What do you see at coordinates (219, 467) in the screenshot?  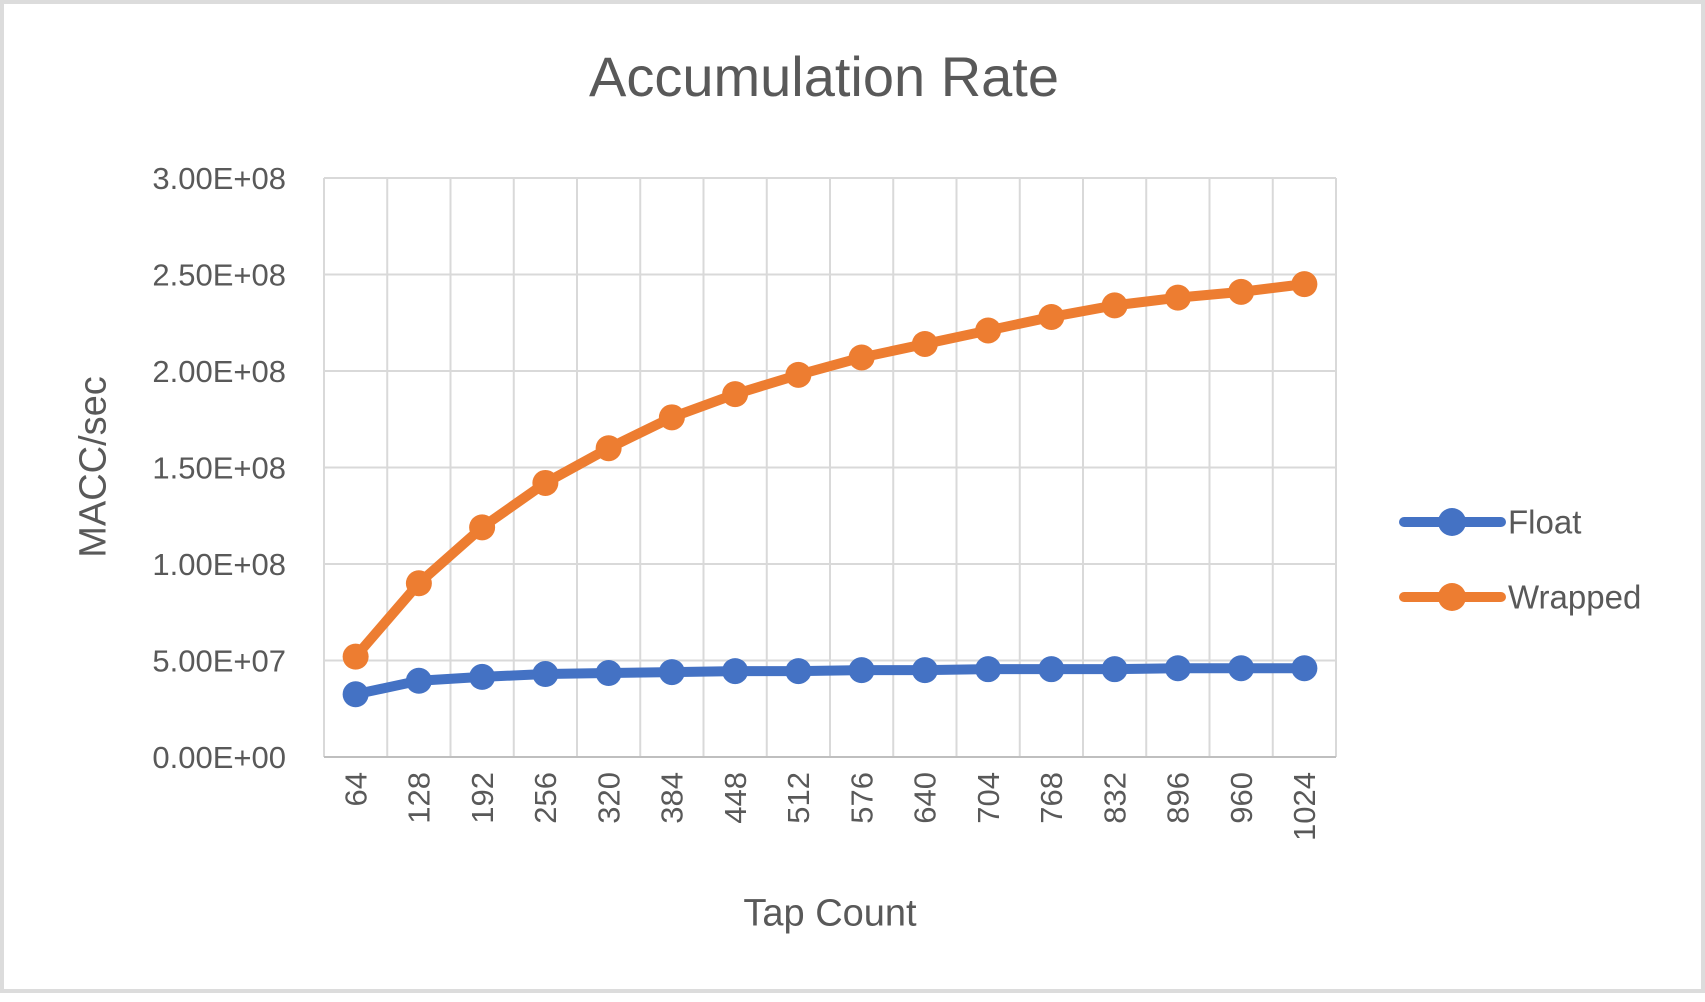 I see `y-tick-label: 1.50E+08` at bounding box center [219, 467].